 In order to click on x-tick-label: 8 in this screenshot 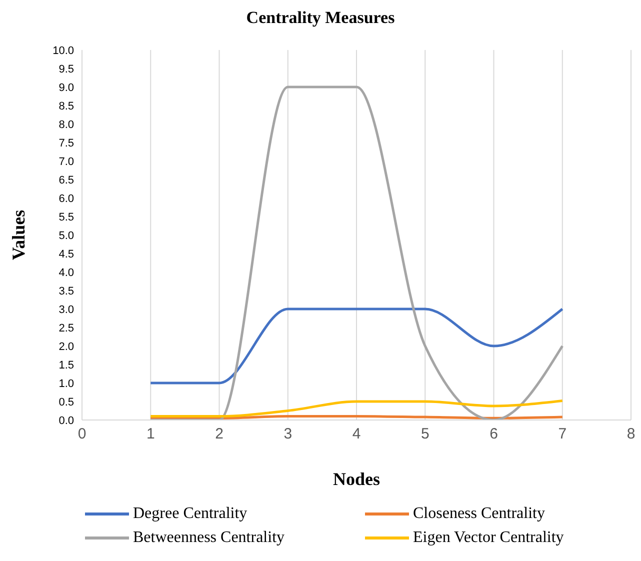, I will do `click(631, 434)`.